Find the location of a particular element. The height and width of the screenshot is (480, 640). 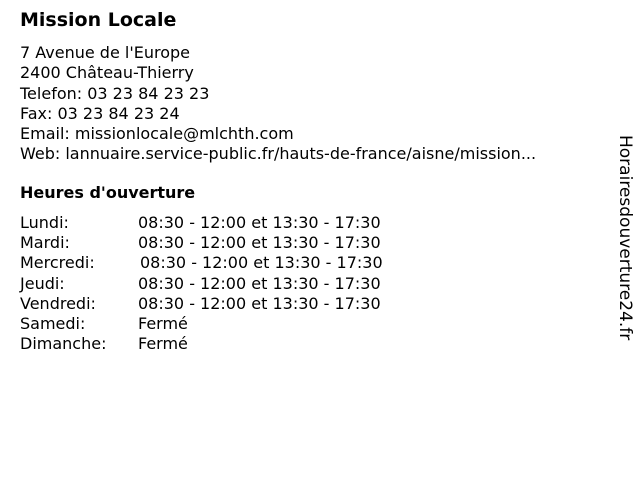

hours-row: Vendredi: 08:30 - 12:00 et 13:30 - 17:30 is located at coordinates (201, 304).